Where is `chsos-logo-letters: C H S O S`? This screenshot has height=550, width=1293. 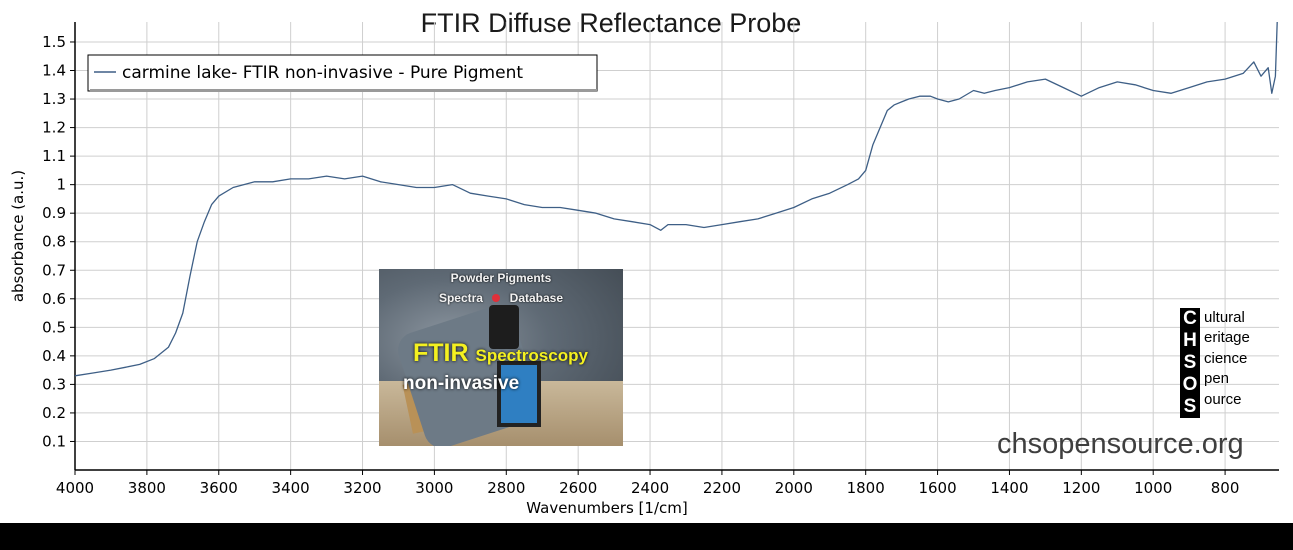
chsos-logo-letters: C H S O S is located at coordinates (1190, 363).